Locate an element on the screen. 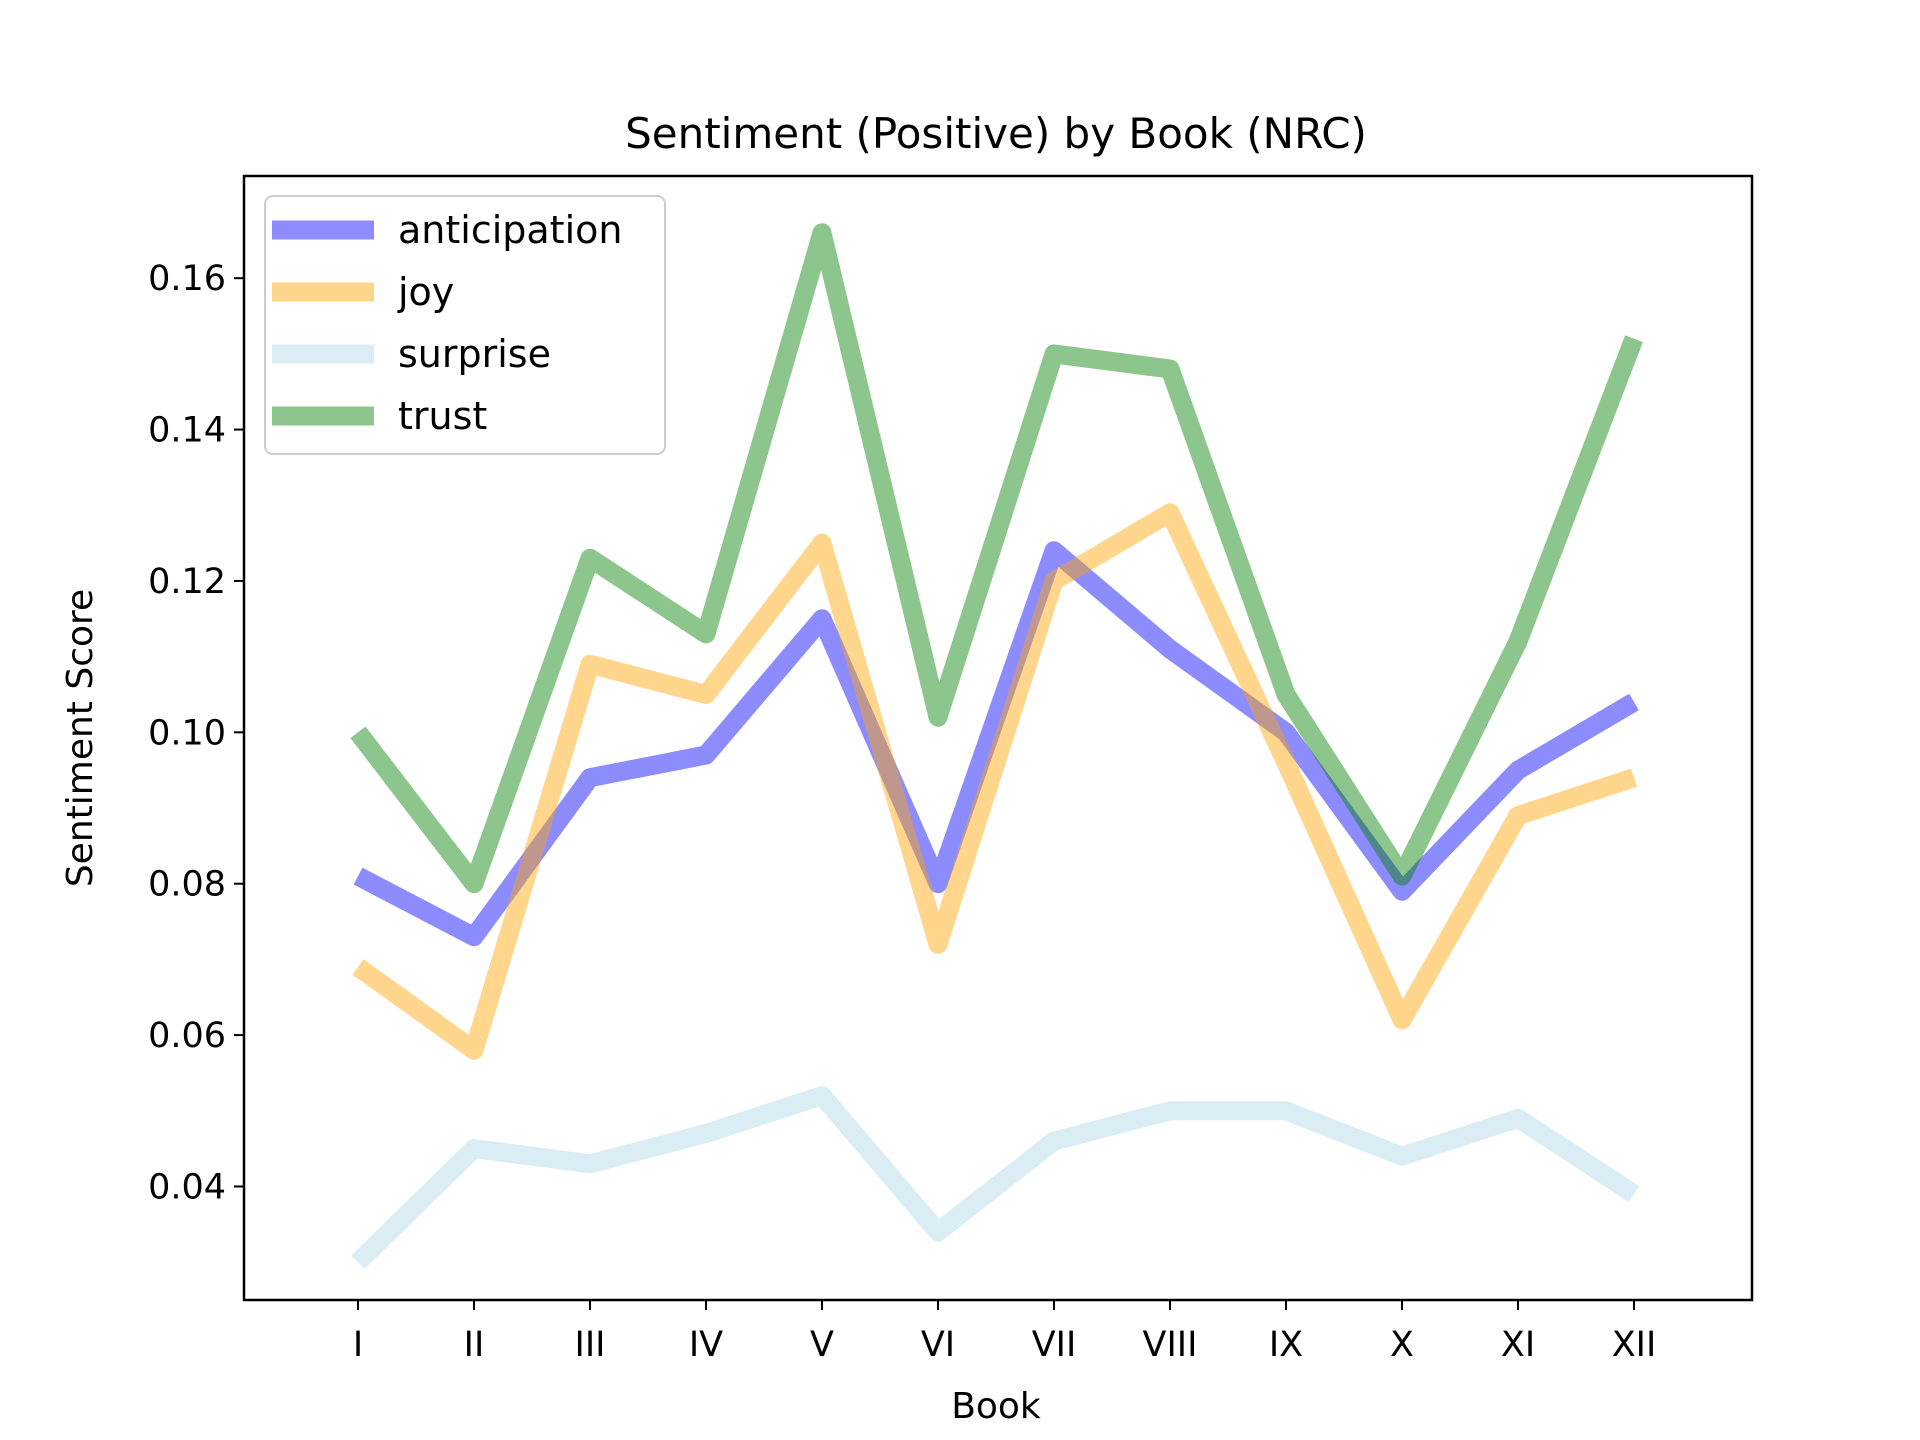 This screenshot has width=1920, height=1440. x-tick-label: XII is located at coordinates (1634, 1345).